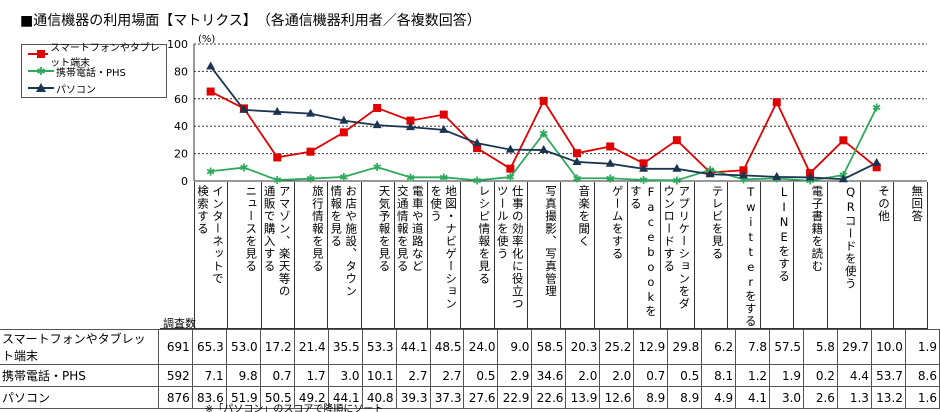  I want to click on category-label: お店や施設、タウン 情報を見る, so click(343, 255).